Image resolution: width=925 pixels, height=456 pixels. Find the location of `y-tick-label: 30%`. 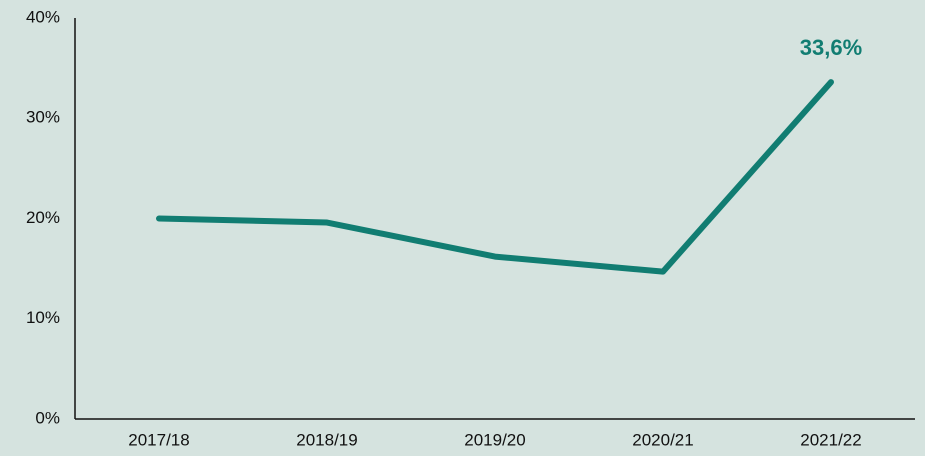

y-tick-label: 30% is located at coordinates (43, 117).